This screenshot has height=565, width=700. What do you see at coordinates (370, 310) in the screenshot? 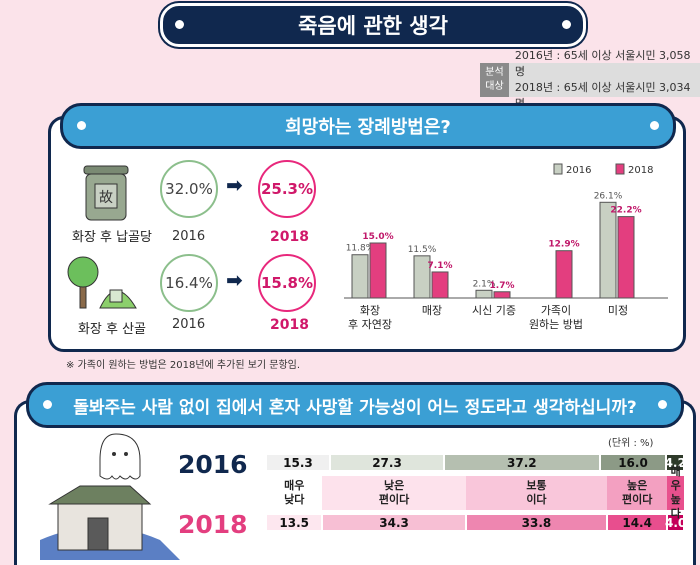
I see `category-label: 화장` at bounding box center [370, 310].